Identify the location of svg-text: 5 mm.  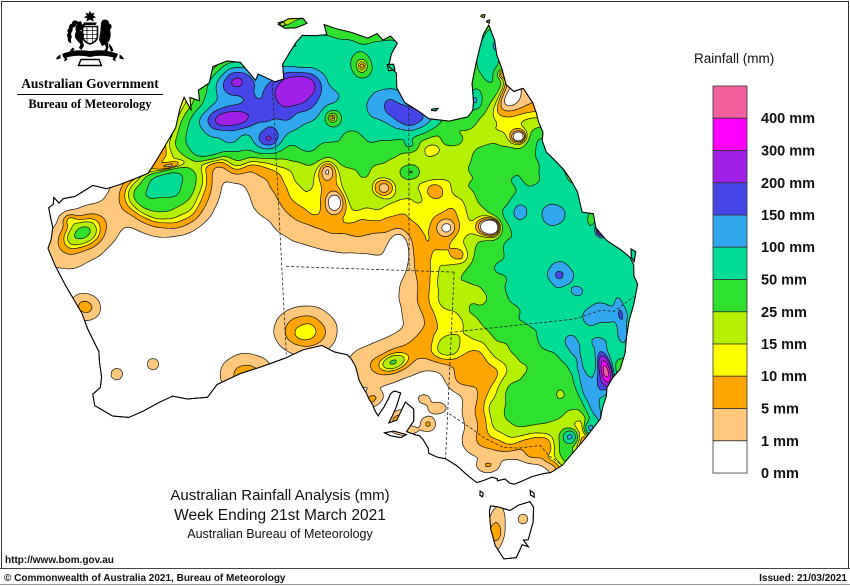
(780, 410).